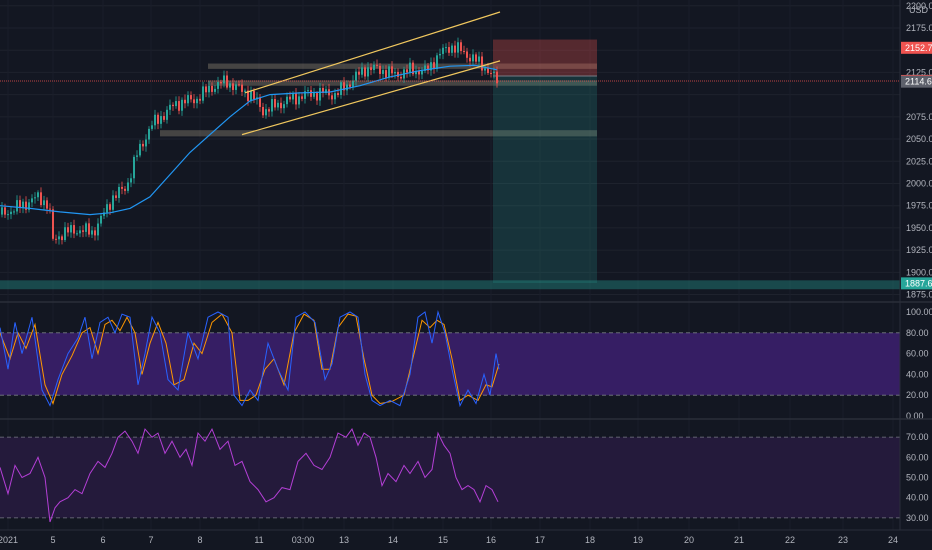  I want to click on time-scale: 2021 5 6 7 8 11 03:00 13 14 15 16 17 18 19 20 21 22 23 24, so click(449, 540).